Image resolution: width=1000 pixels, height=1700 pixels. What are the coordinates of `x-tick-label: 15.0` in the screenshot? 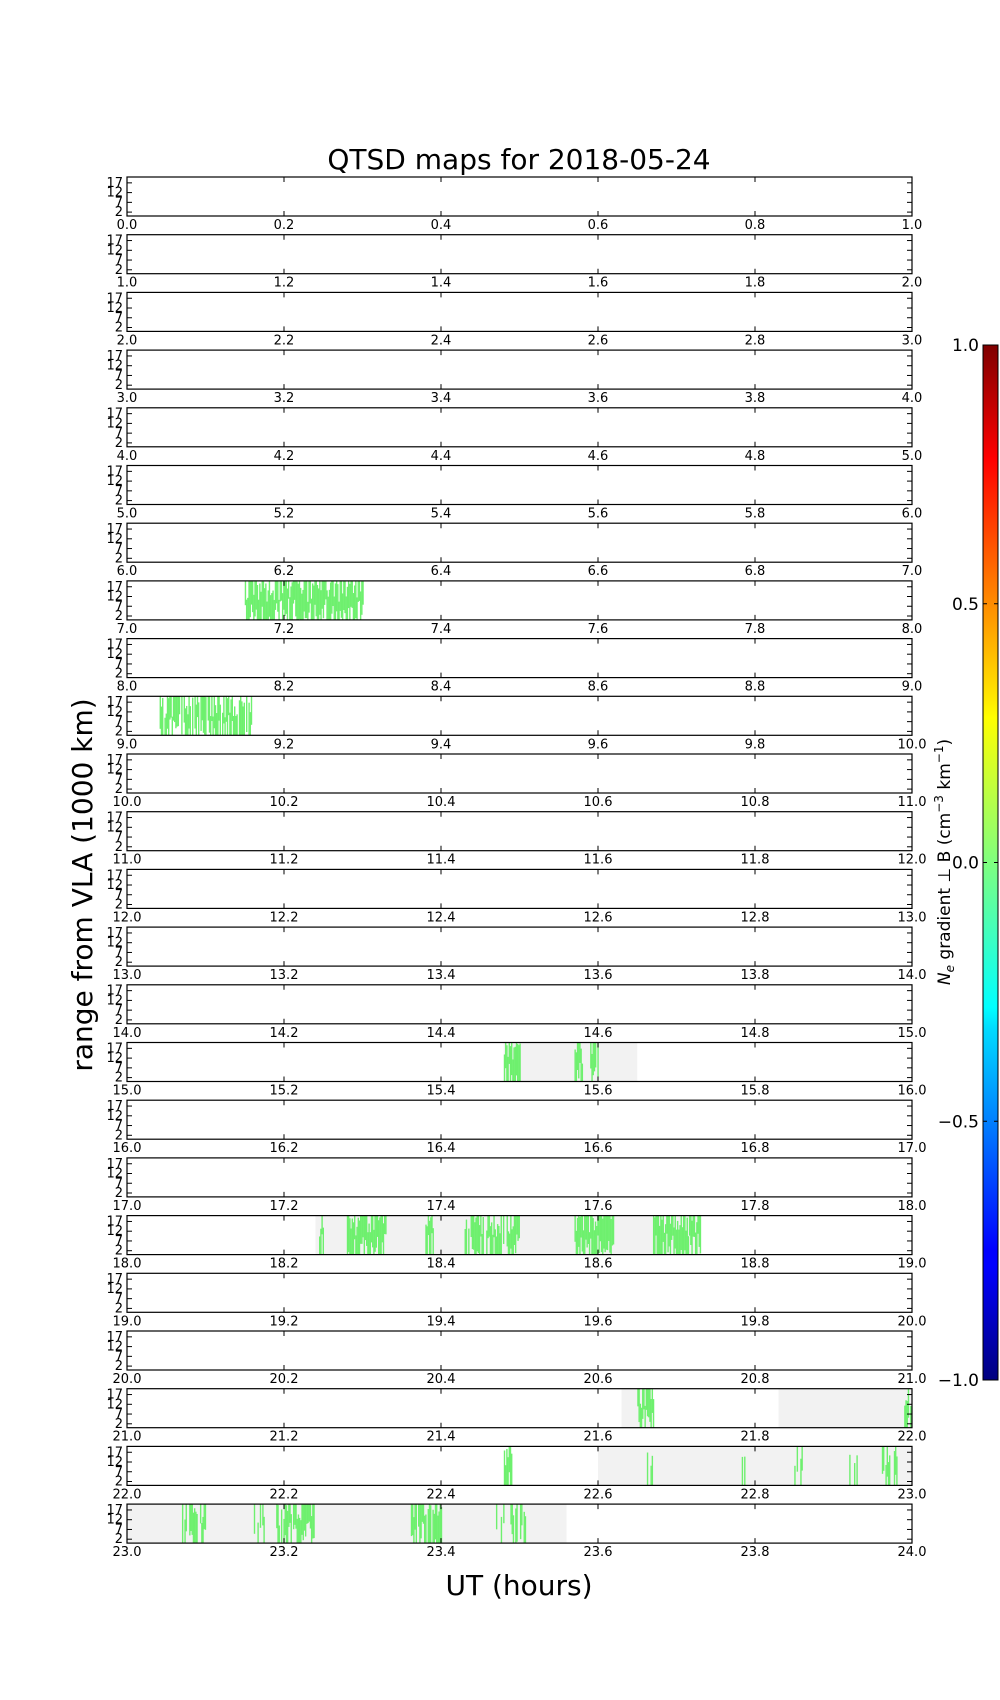 It's located at (127, 1091).